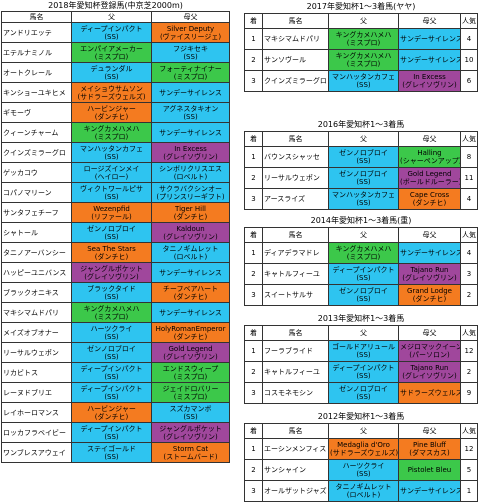  What do you see at coordinates (361, 221) in the screenshot?
I see `title-row: 2014年愛知杯1～3着馬(重)` at bounding box center [361, 221].